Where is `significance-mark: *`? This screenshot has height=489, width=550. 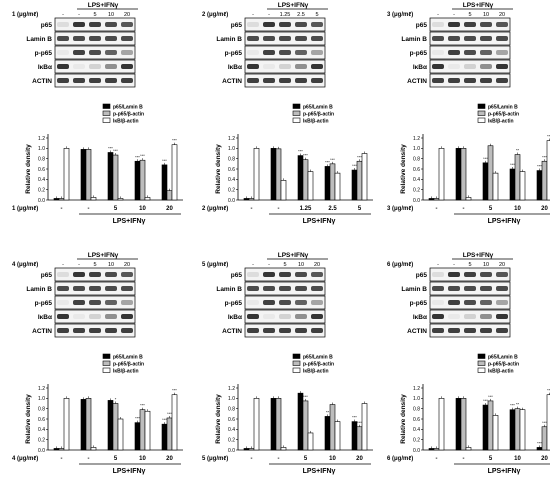
significance-mark: * is located at coordinates (116, 399).